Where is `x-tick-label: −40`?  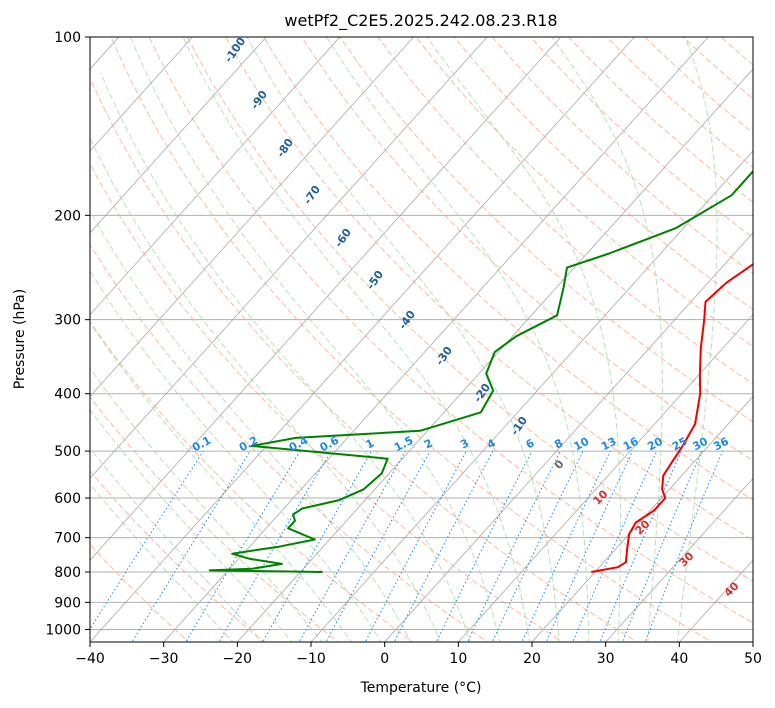 x-tick-label: −40 is located at coordinates (90, 659).